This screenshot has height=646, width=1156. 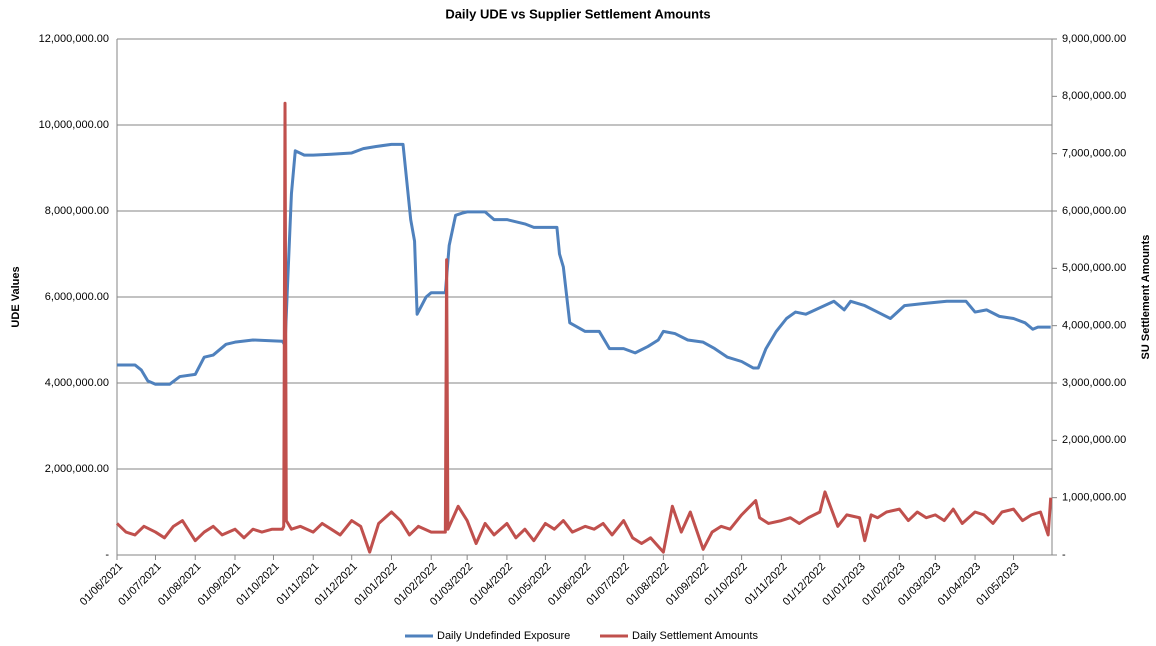 I want to click on legend-label: Daily Settlement Amounts, so click(x=695, y=636).